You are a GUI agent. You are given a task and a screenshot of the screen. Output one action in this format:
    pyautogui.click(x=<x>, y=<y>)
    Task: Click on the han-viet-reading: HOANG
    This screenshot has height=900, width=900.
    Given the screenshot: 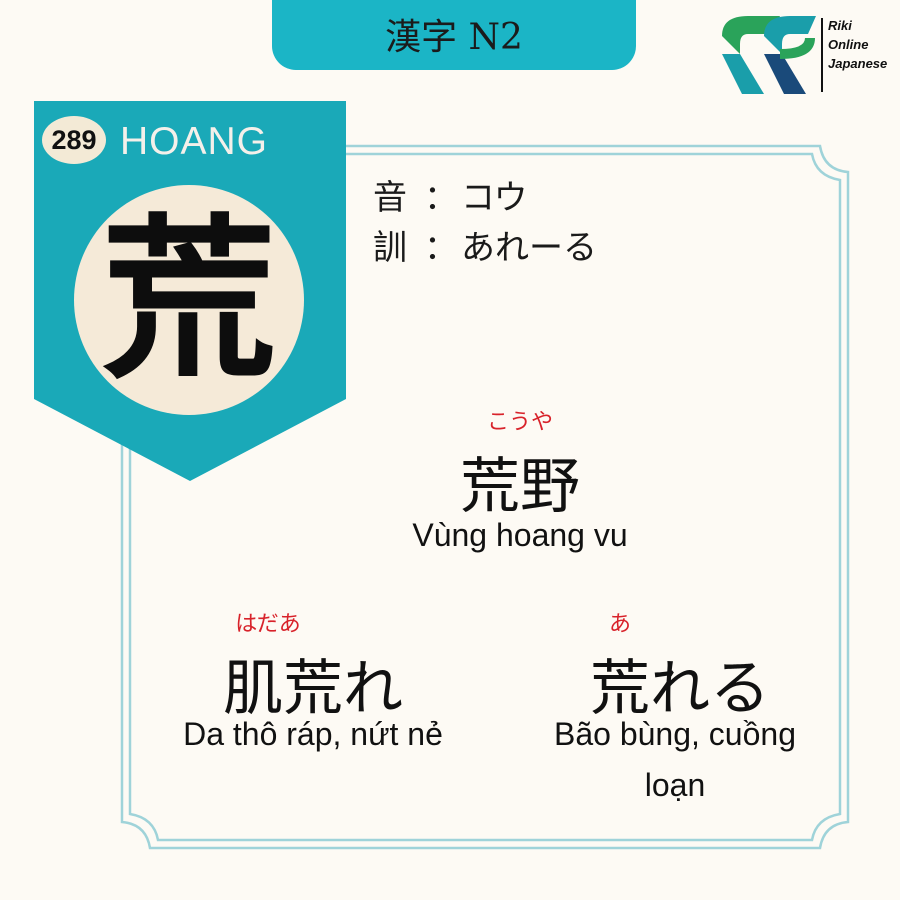 What is the action you would take?
    pyautogui.click(x=194, y=141)
    